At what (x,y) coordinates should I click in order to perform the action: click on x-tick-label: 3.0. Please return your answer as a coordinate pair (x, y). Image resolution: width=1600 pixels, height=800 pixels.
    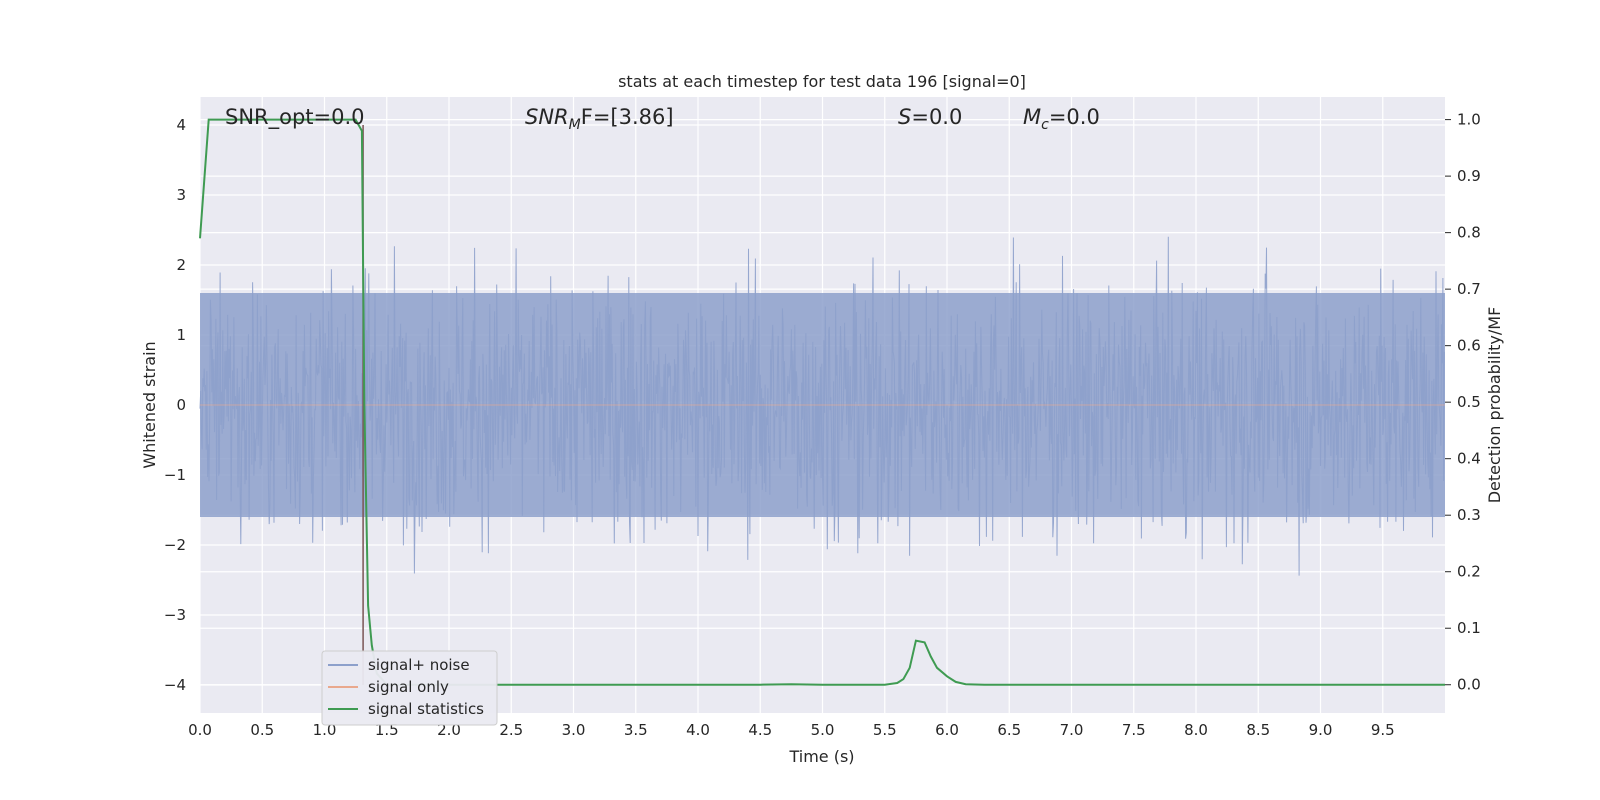
    Looking at the image, I should click on (574, 730).